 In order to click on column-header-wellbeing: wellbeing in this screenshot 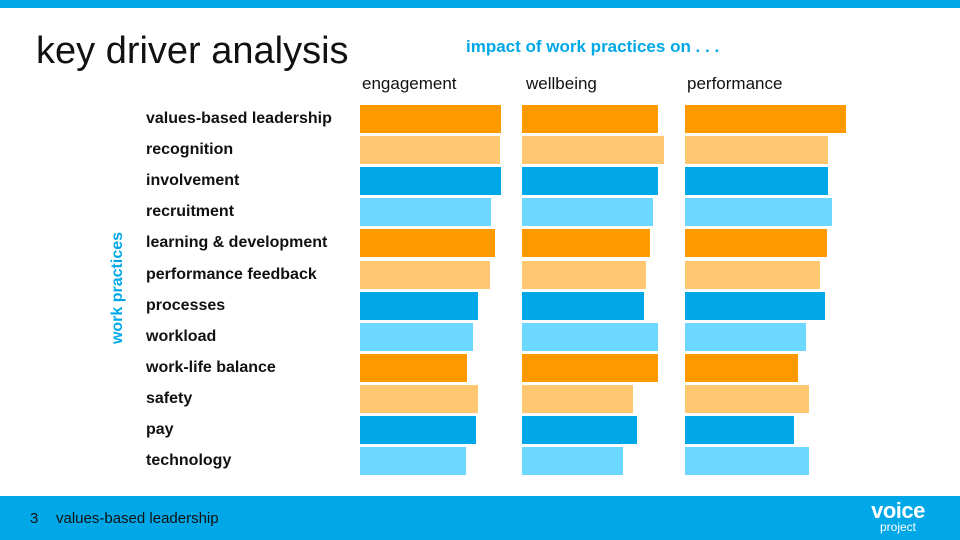, I will do `click(561, 83)`.